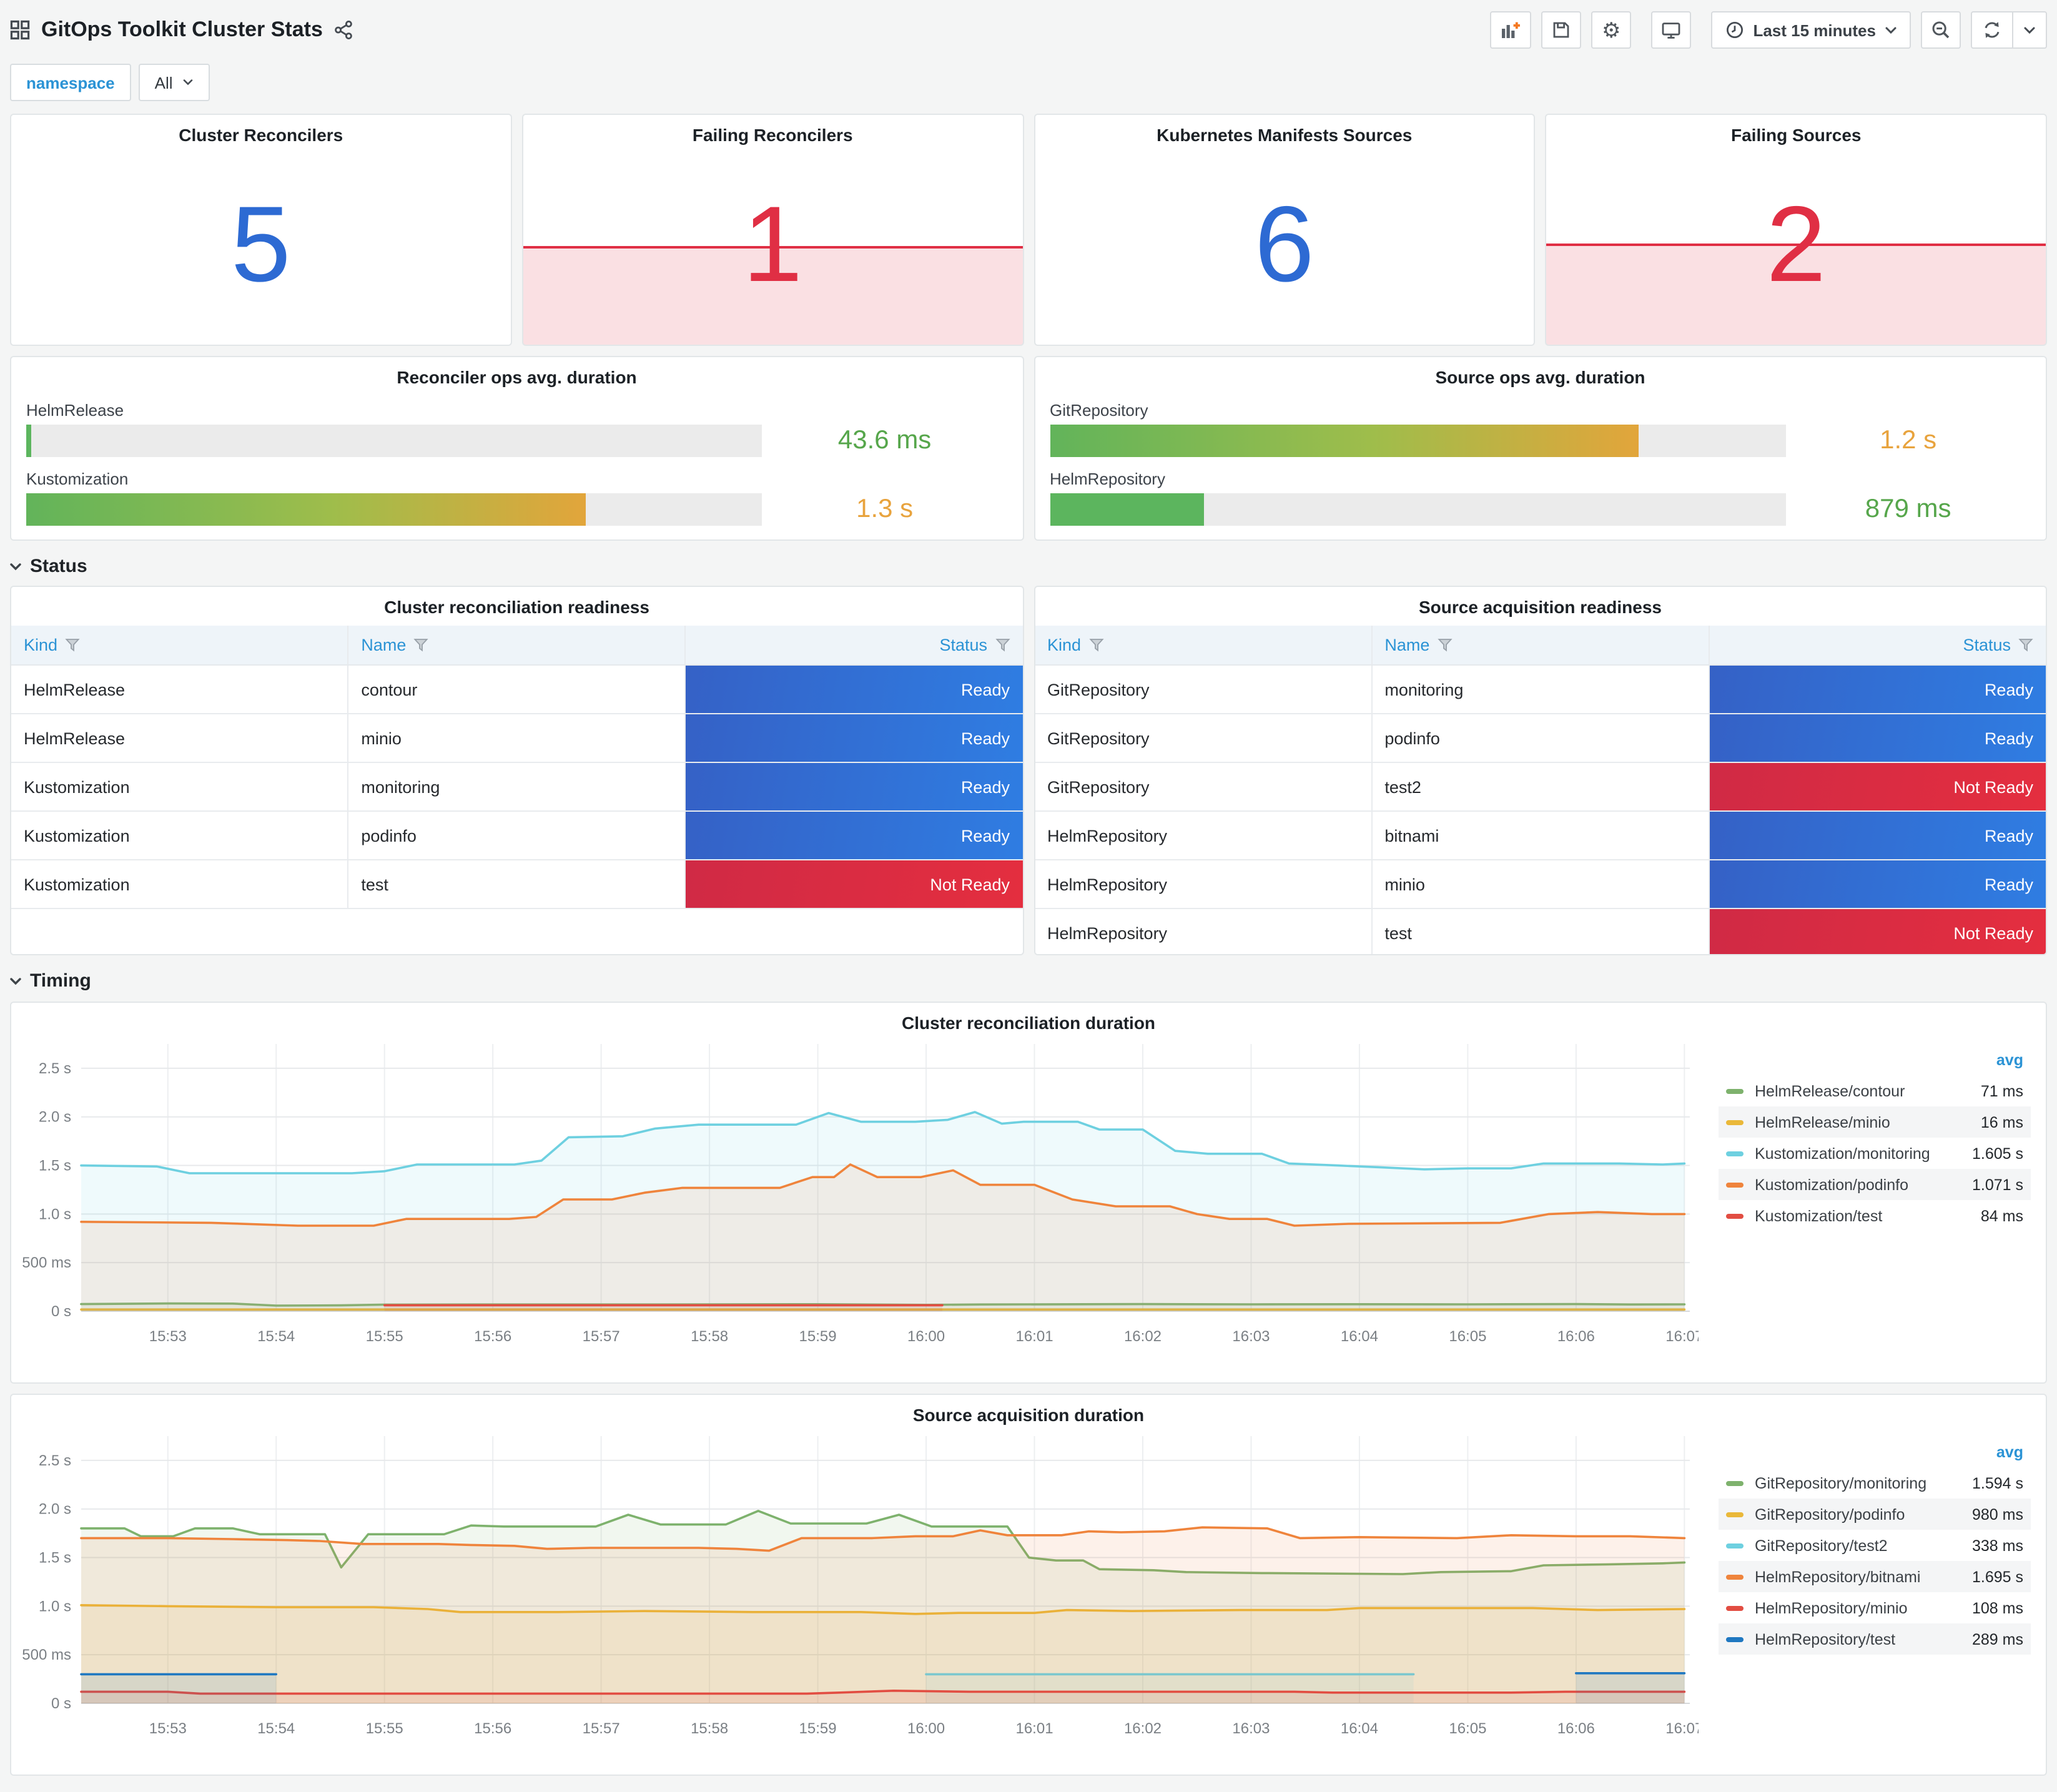 This screenshot has height=1792, width=2057. I want to click on variable-value-dropdown: All, so click(174, 82).